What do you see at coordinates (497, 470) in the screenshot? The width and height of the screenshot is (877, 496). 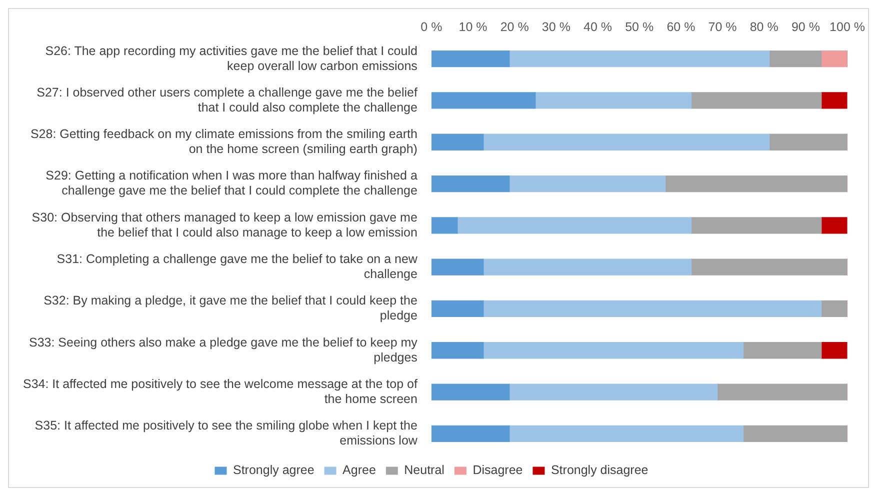 I see `legend-label: Disagree` at bounding box center [497, 470].